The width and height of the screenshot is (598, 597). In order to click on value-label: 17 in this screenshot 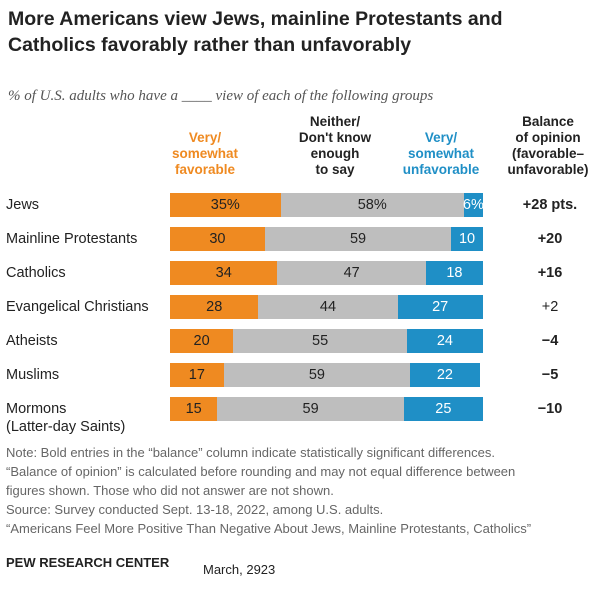, I will do `click(196, 375)`.